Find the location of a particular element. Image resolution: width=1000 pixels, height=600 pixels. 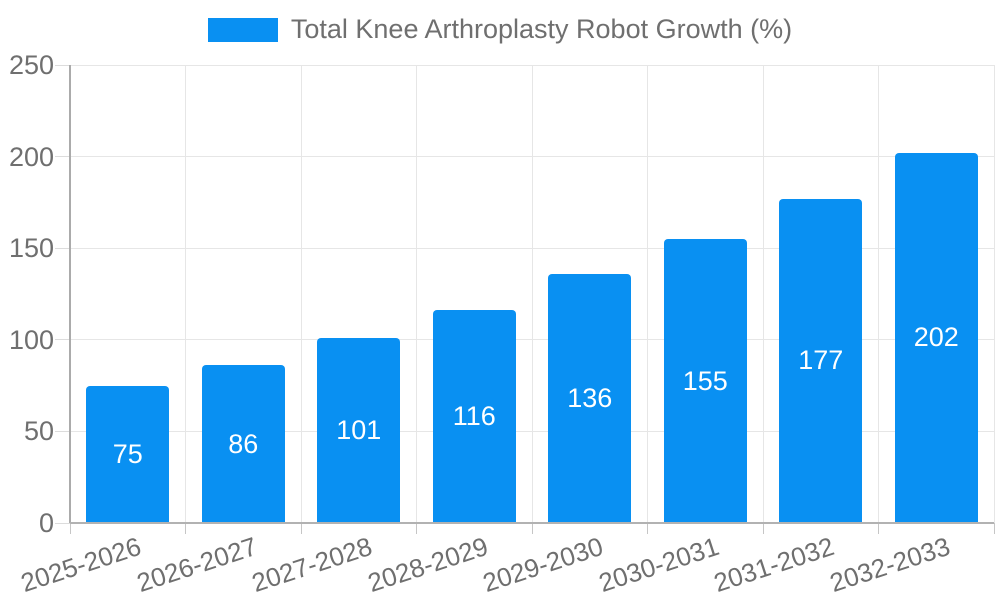

bar: 101 is located at coordinates (359, 430).